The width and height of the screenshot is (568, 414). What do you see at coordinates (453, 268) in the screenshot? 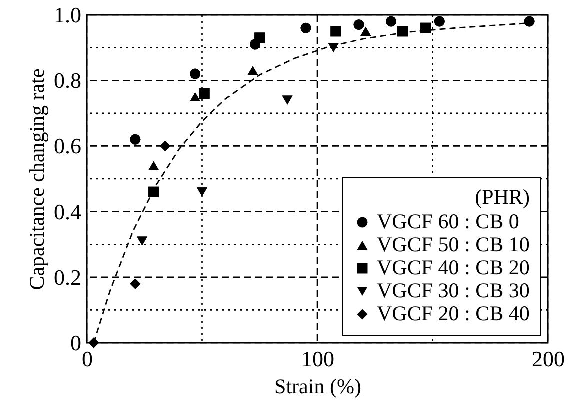
I see `legend-label: VGCF 40 : CB 20` at bounding box center [453, 268].